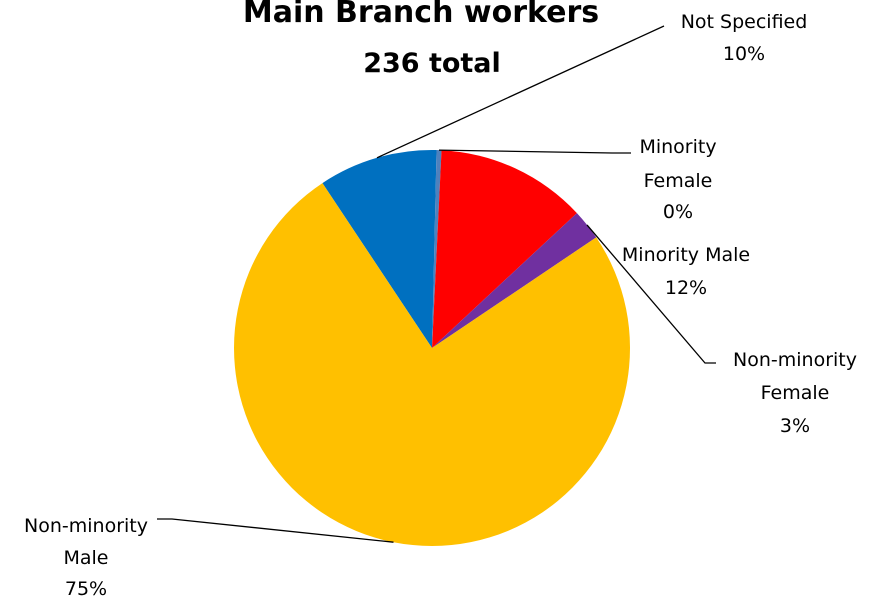 This screenshot has width=871, height=604. What do you see at coordinates (86, 526) in the screenshot?
I see `slice-label-non-minority-male: Non-minority` at bounding box center [86, 526].